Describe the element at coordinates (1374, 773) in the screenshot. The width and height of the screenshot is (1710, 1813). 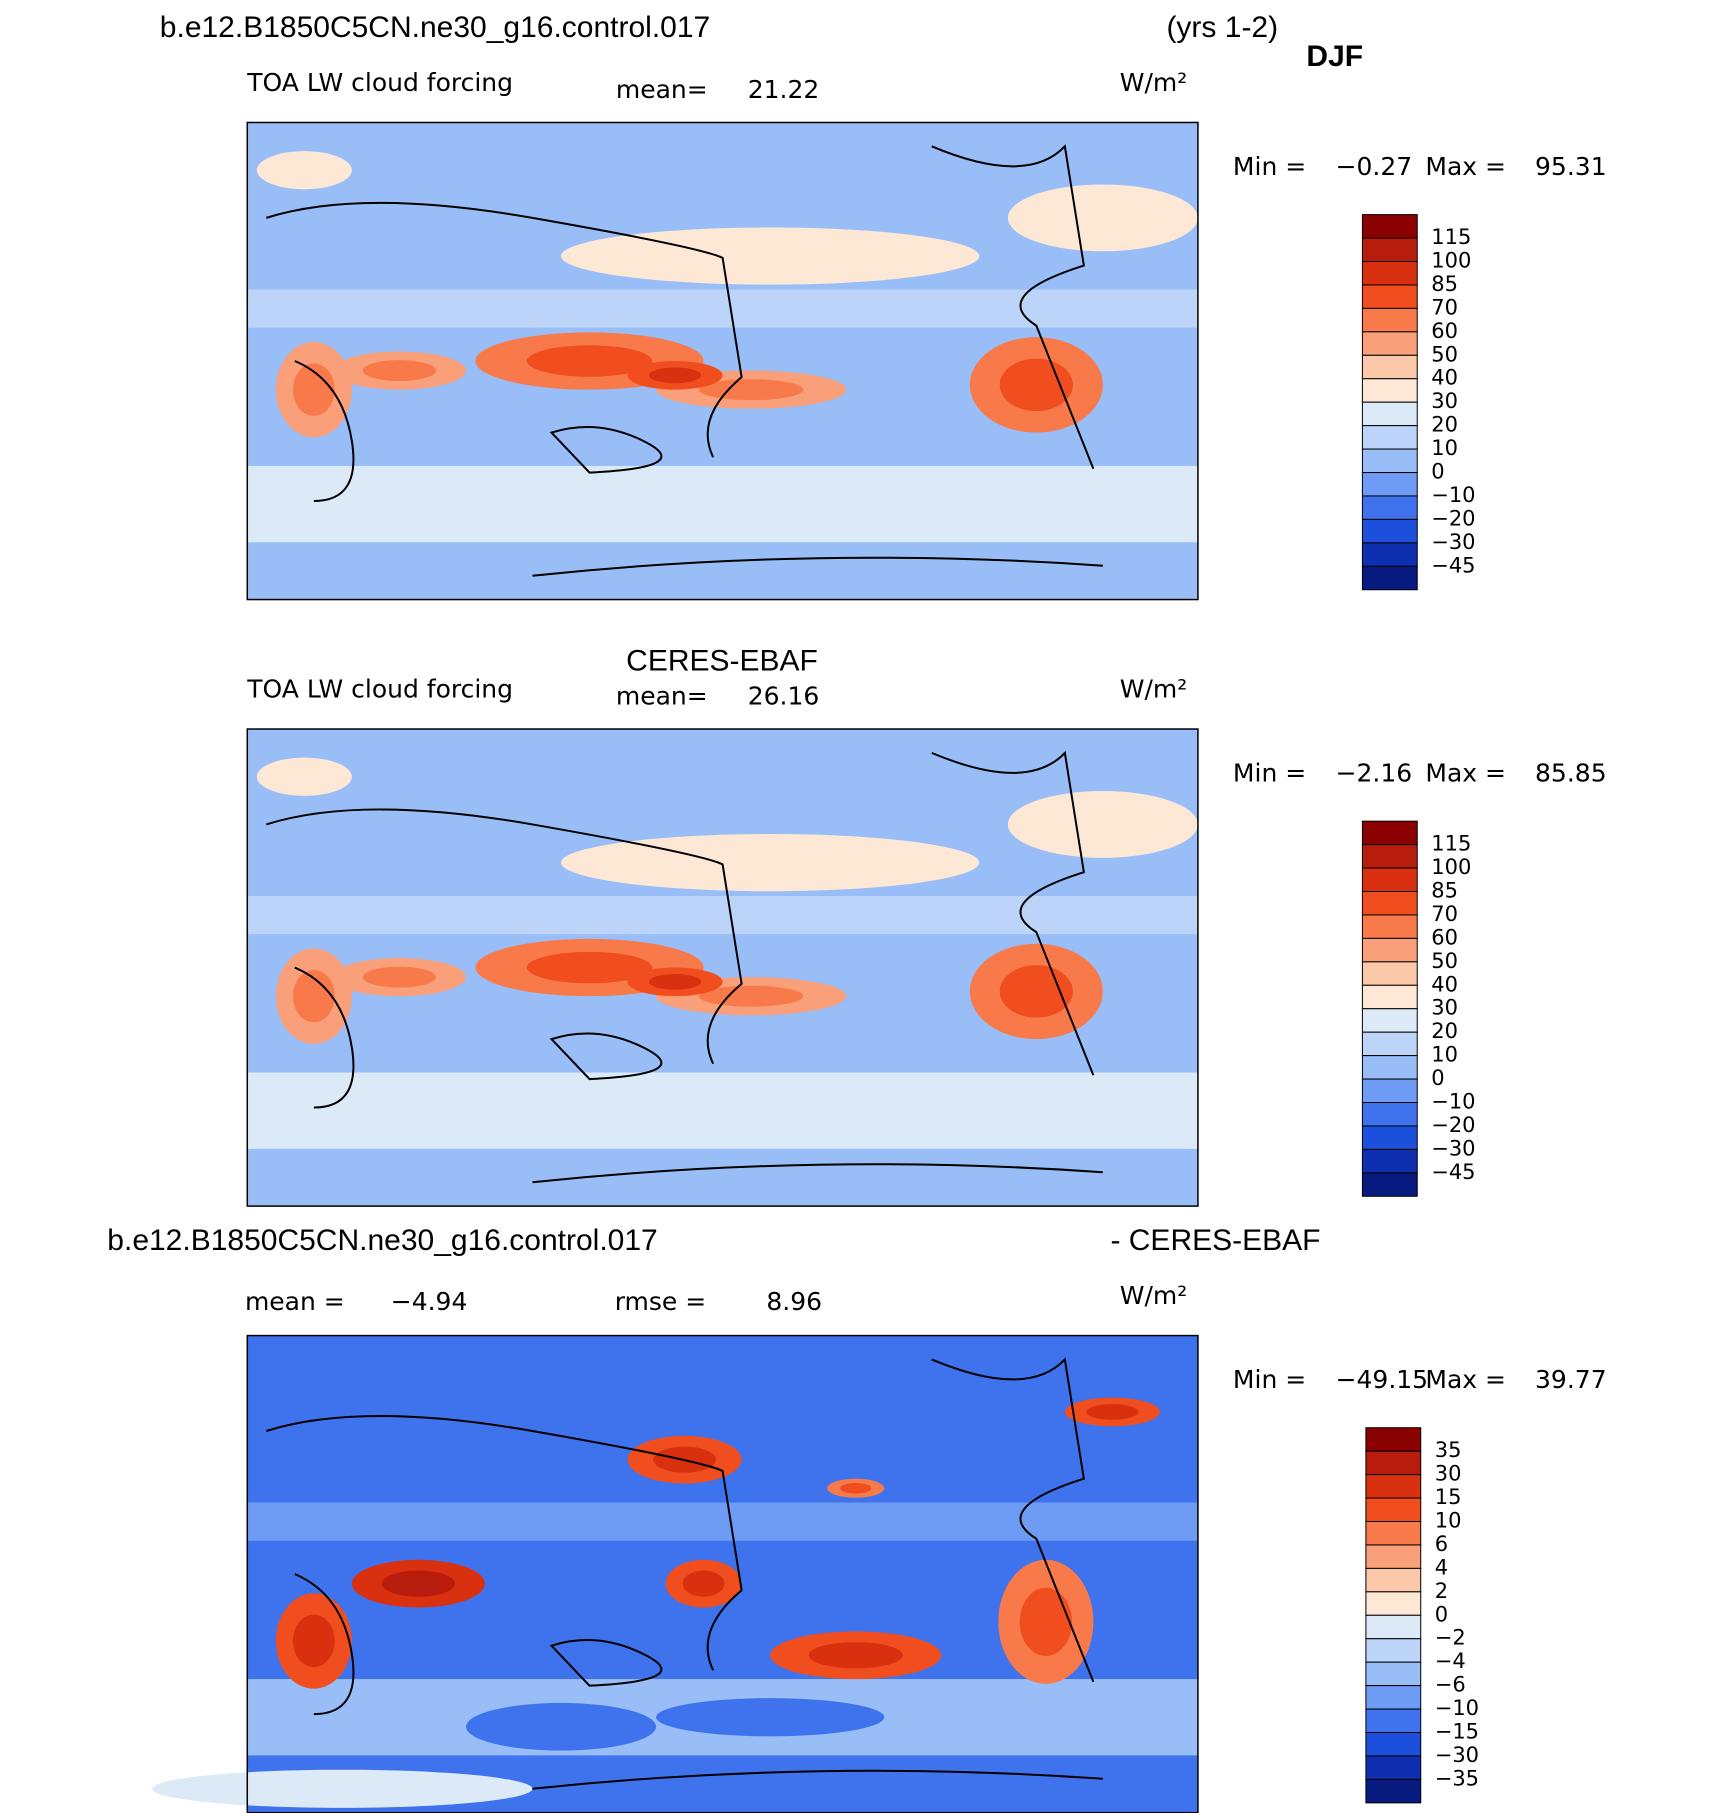
I see `min: −2.16` at that location.